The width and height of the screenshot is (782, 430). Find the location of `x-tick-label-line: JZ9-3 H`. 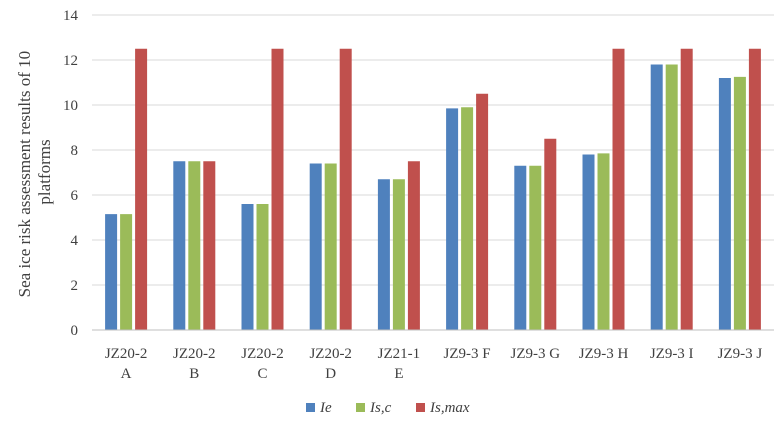

x-tick-label-line: JZ9-3 H is located at coordinates (604, 354).